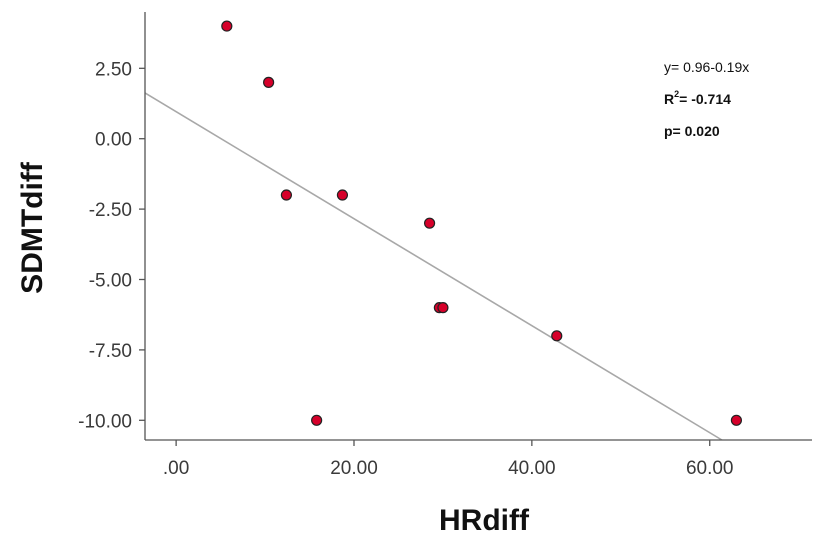 This screenshot has height=536, width=815. Describe the element at coordinates (706, 67) in the screenshot. I see `equation-annotation: y= 0.96-0.19x` at that location.